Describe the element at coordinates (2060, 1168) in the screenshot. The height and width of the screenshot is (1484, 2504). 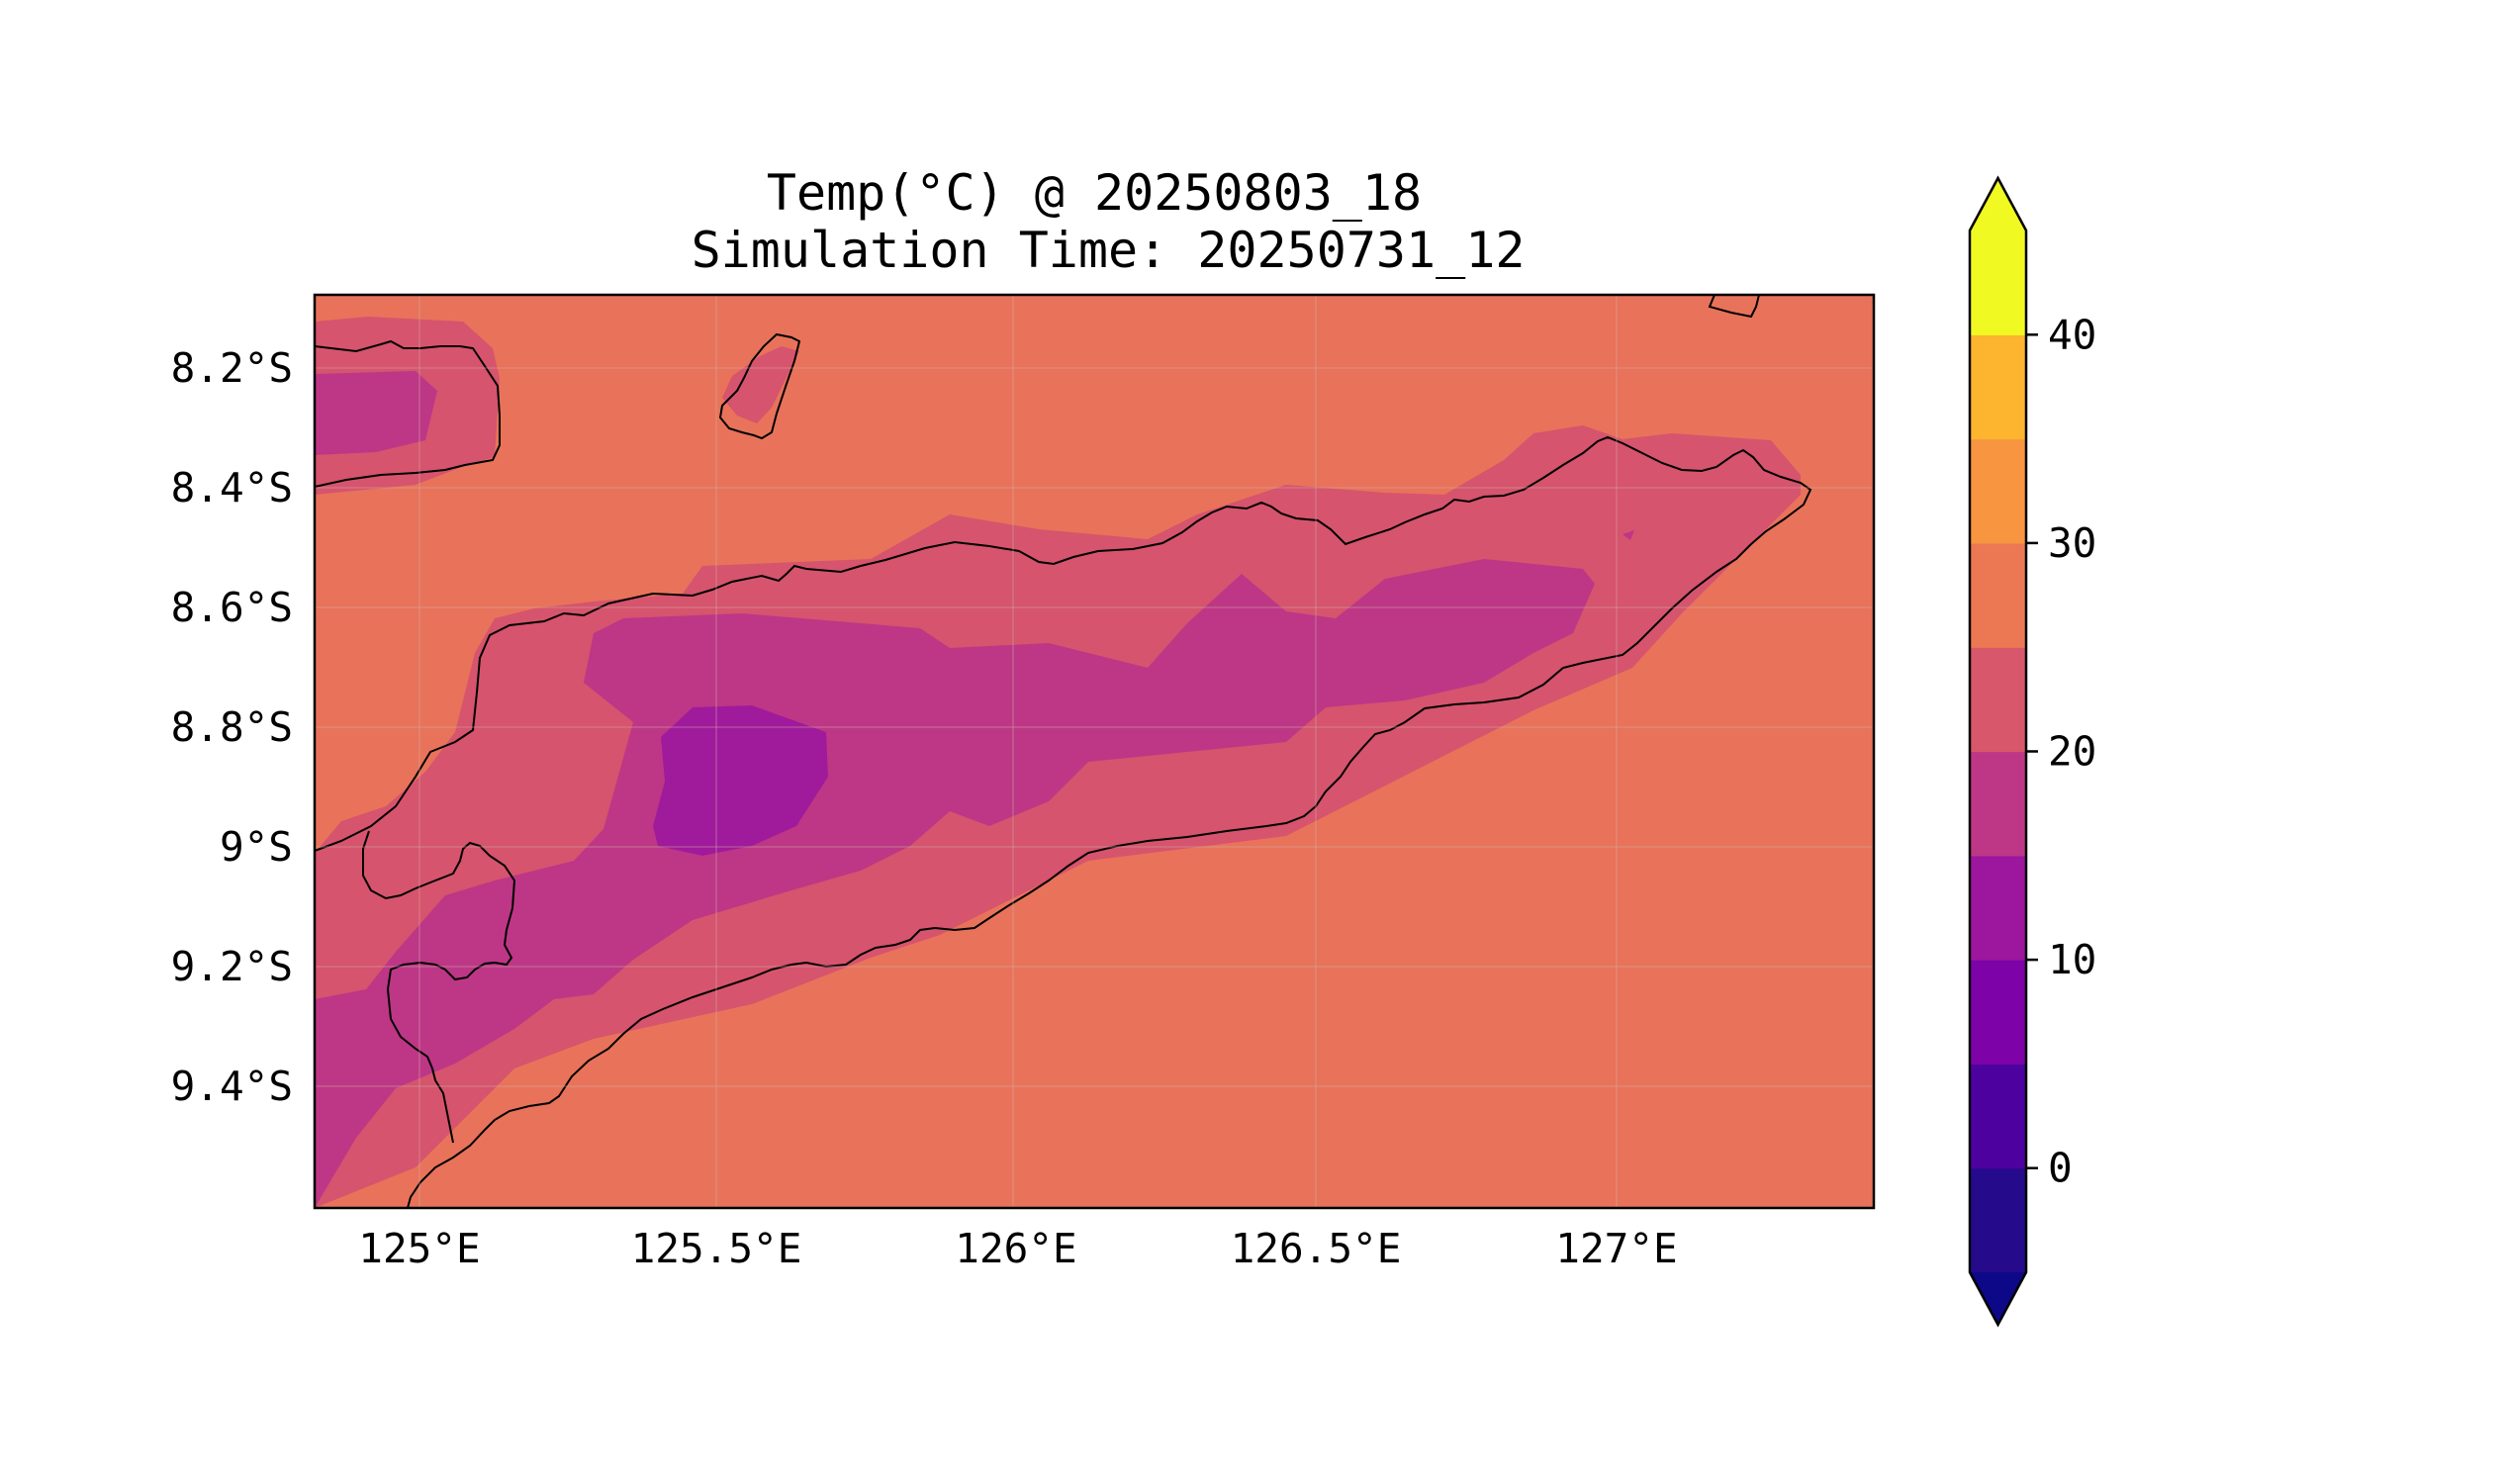
I see `colorbar-tick-label: 0` at that location.